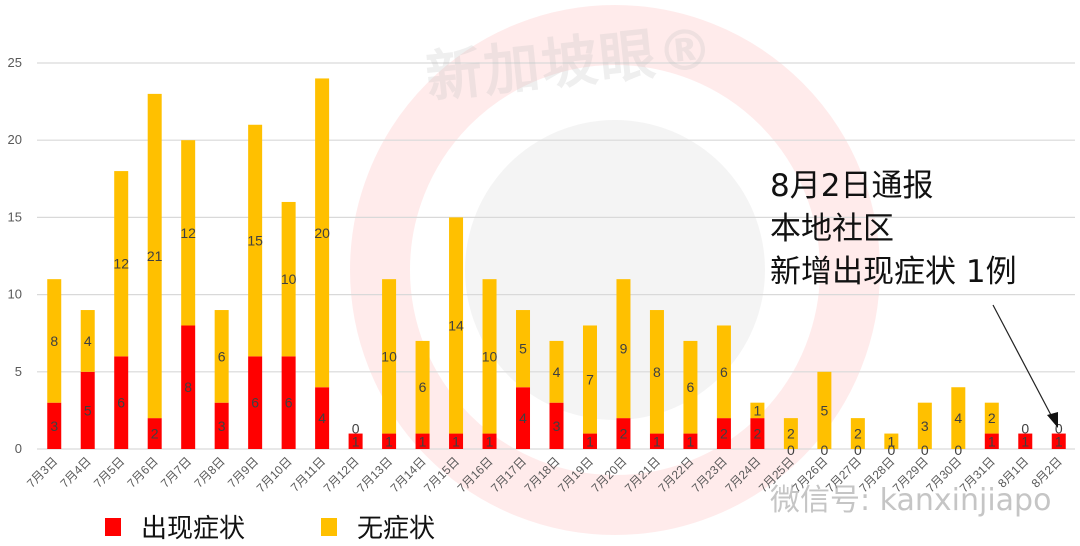 This screenshot has width=1080, height=546. I want to click on annotation-line-3: 新增出现症状 1例, so click(893, 272).